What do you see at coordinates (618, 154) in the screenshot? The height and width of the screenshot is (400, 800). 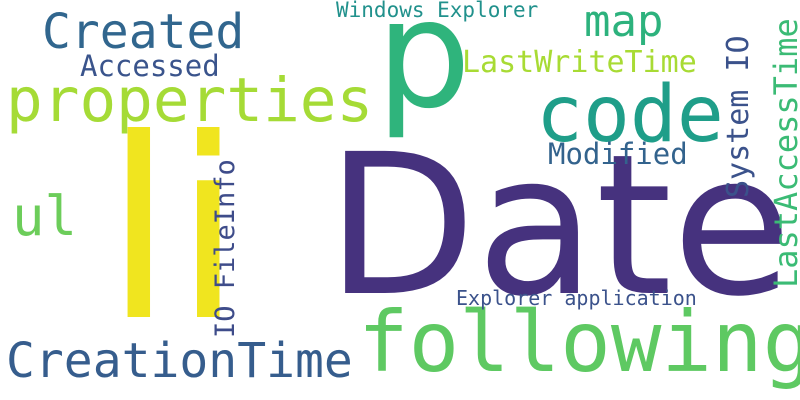 I see `word-modified: Modified` at bounding box center [618, 154].